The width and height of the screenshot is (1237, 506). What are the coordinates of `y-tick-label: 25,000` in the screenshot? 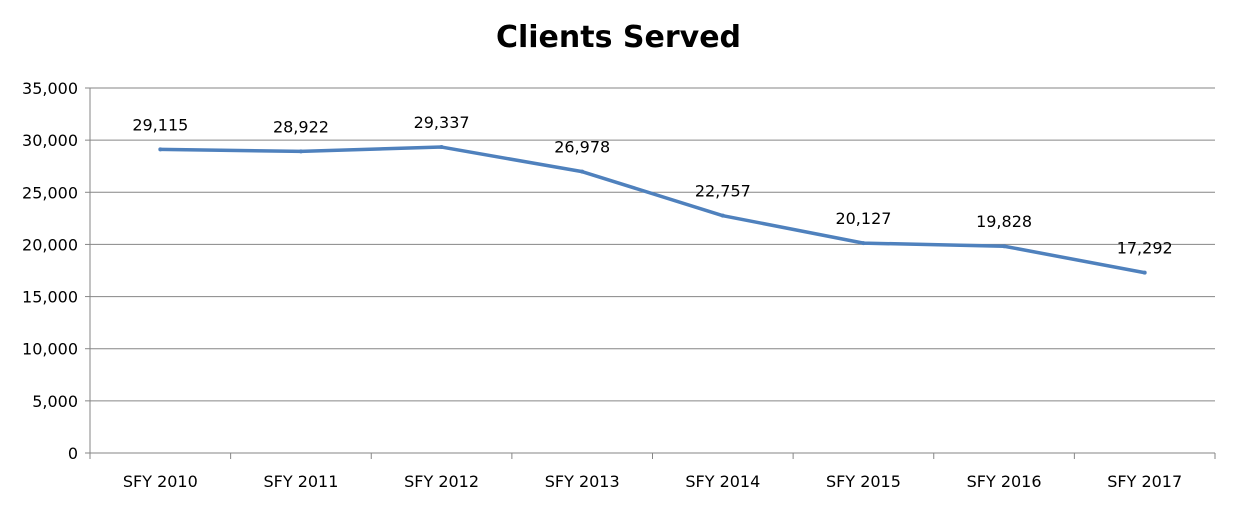 It's located at (50, 192).